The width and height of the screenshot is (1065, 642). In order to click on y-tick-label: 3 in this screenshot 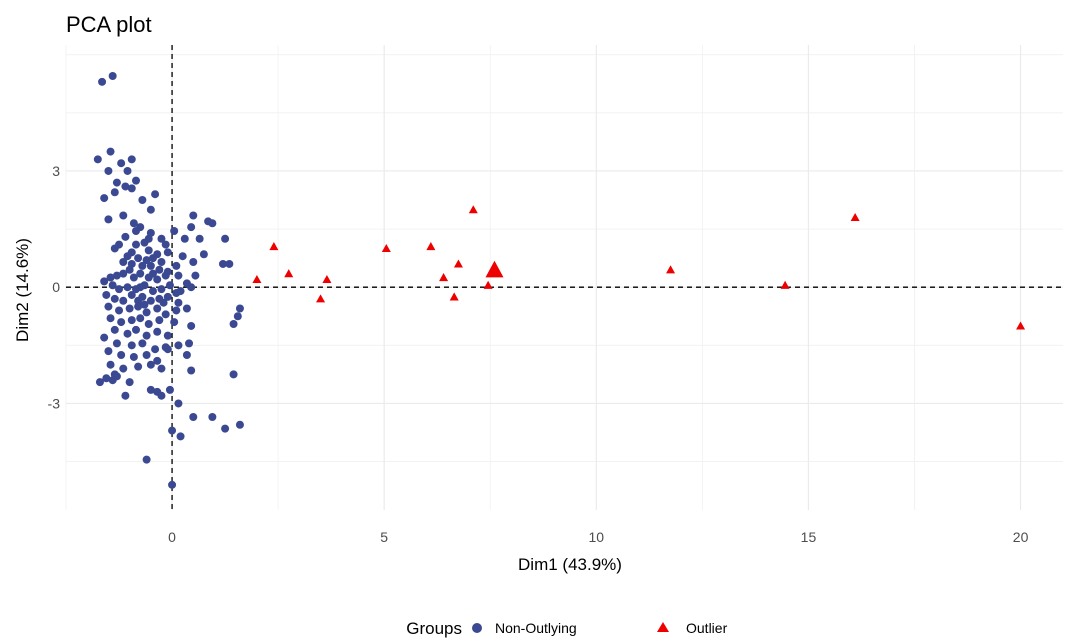, I will do `click(56, 171)`.